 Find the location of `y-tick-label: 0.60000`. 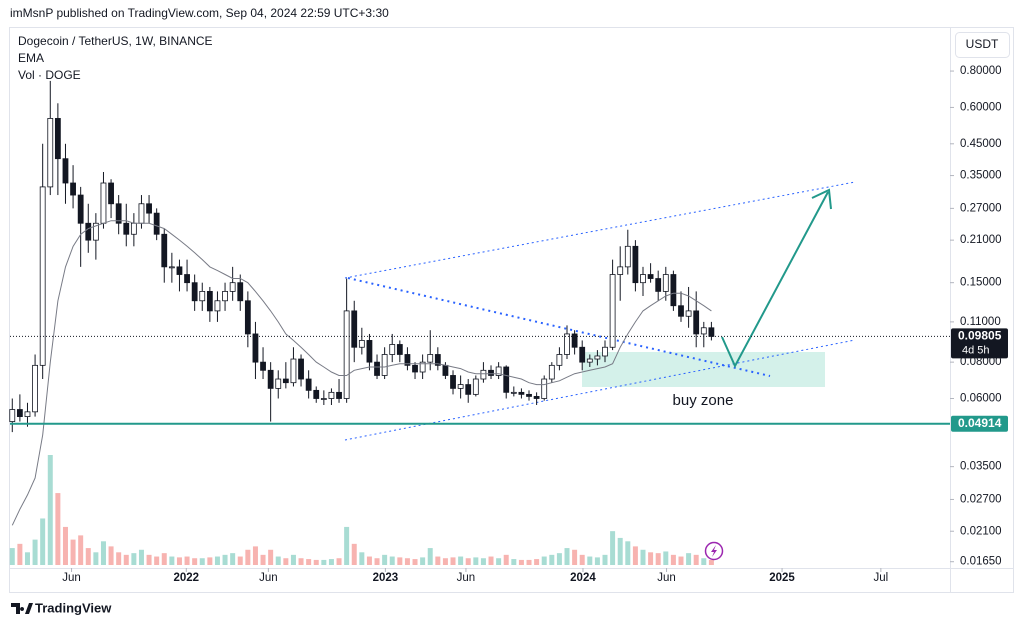

y-tick-label: 0.60000 is located at coordinates (981, 107).